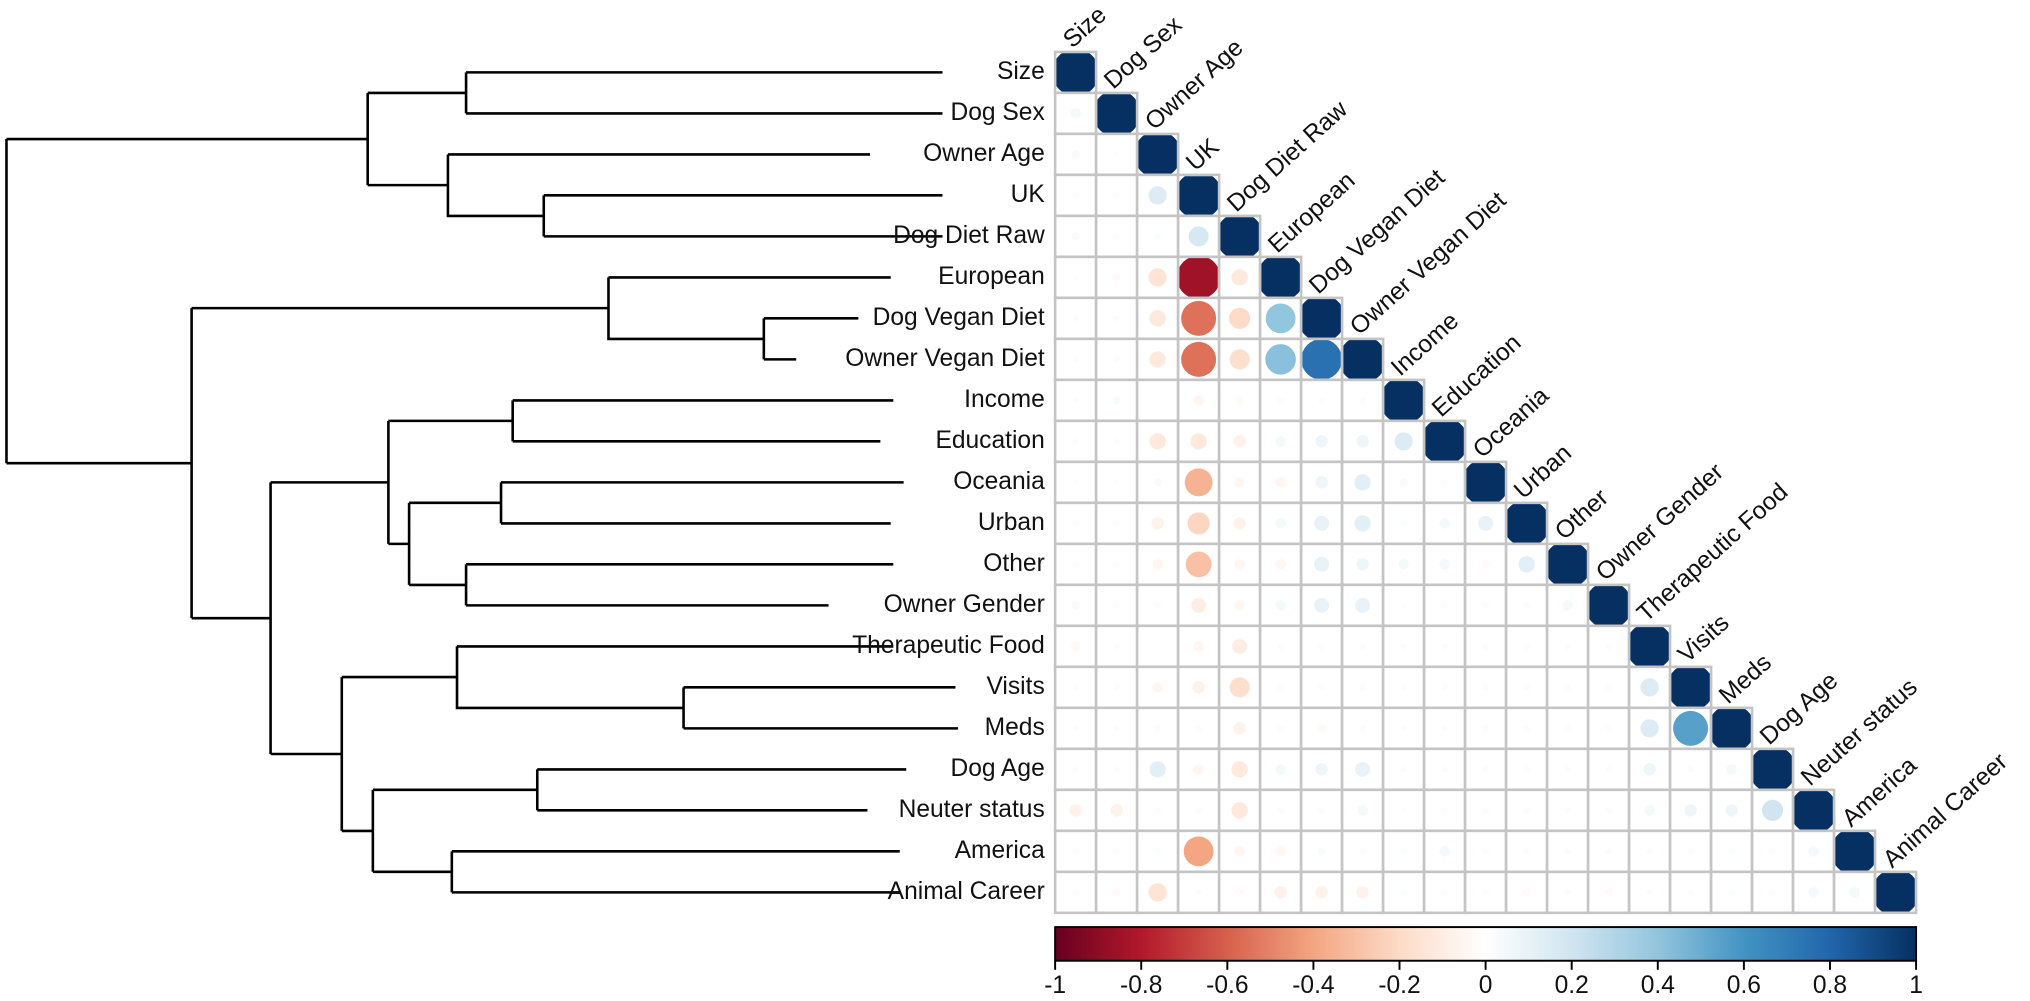 This screenshot has width=2030, height=1001. I want to click on row-label: Income, so click(1004, 399).